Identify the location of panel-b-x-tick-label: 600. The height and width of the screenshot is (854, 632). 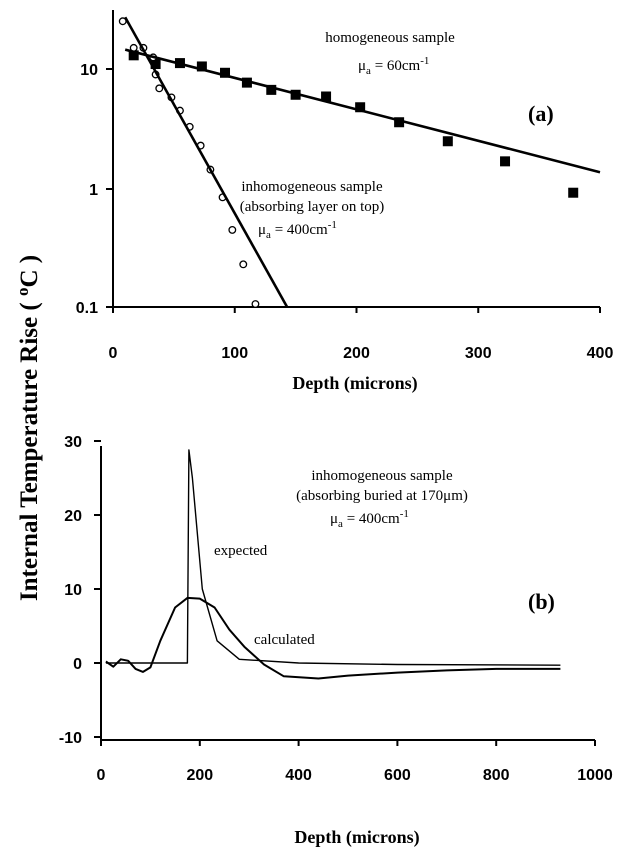
(397, 775).